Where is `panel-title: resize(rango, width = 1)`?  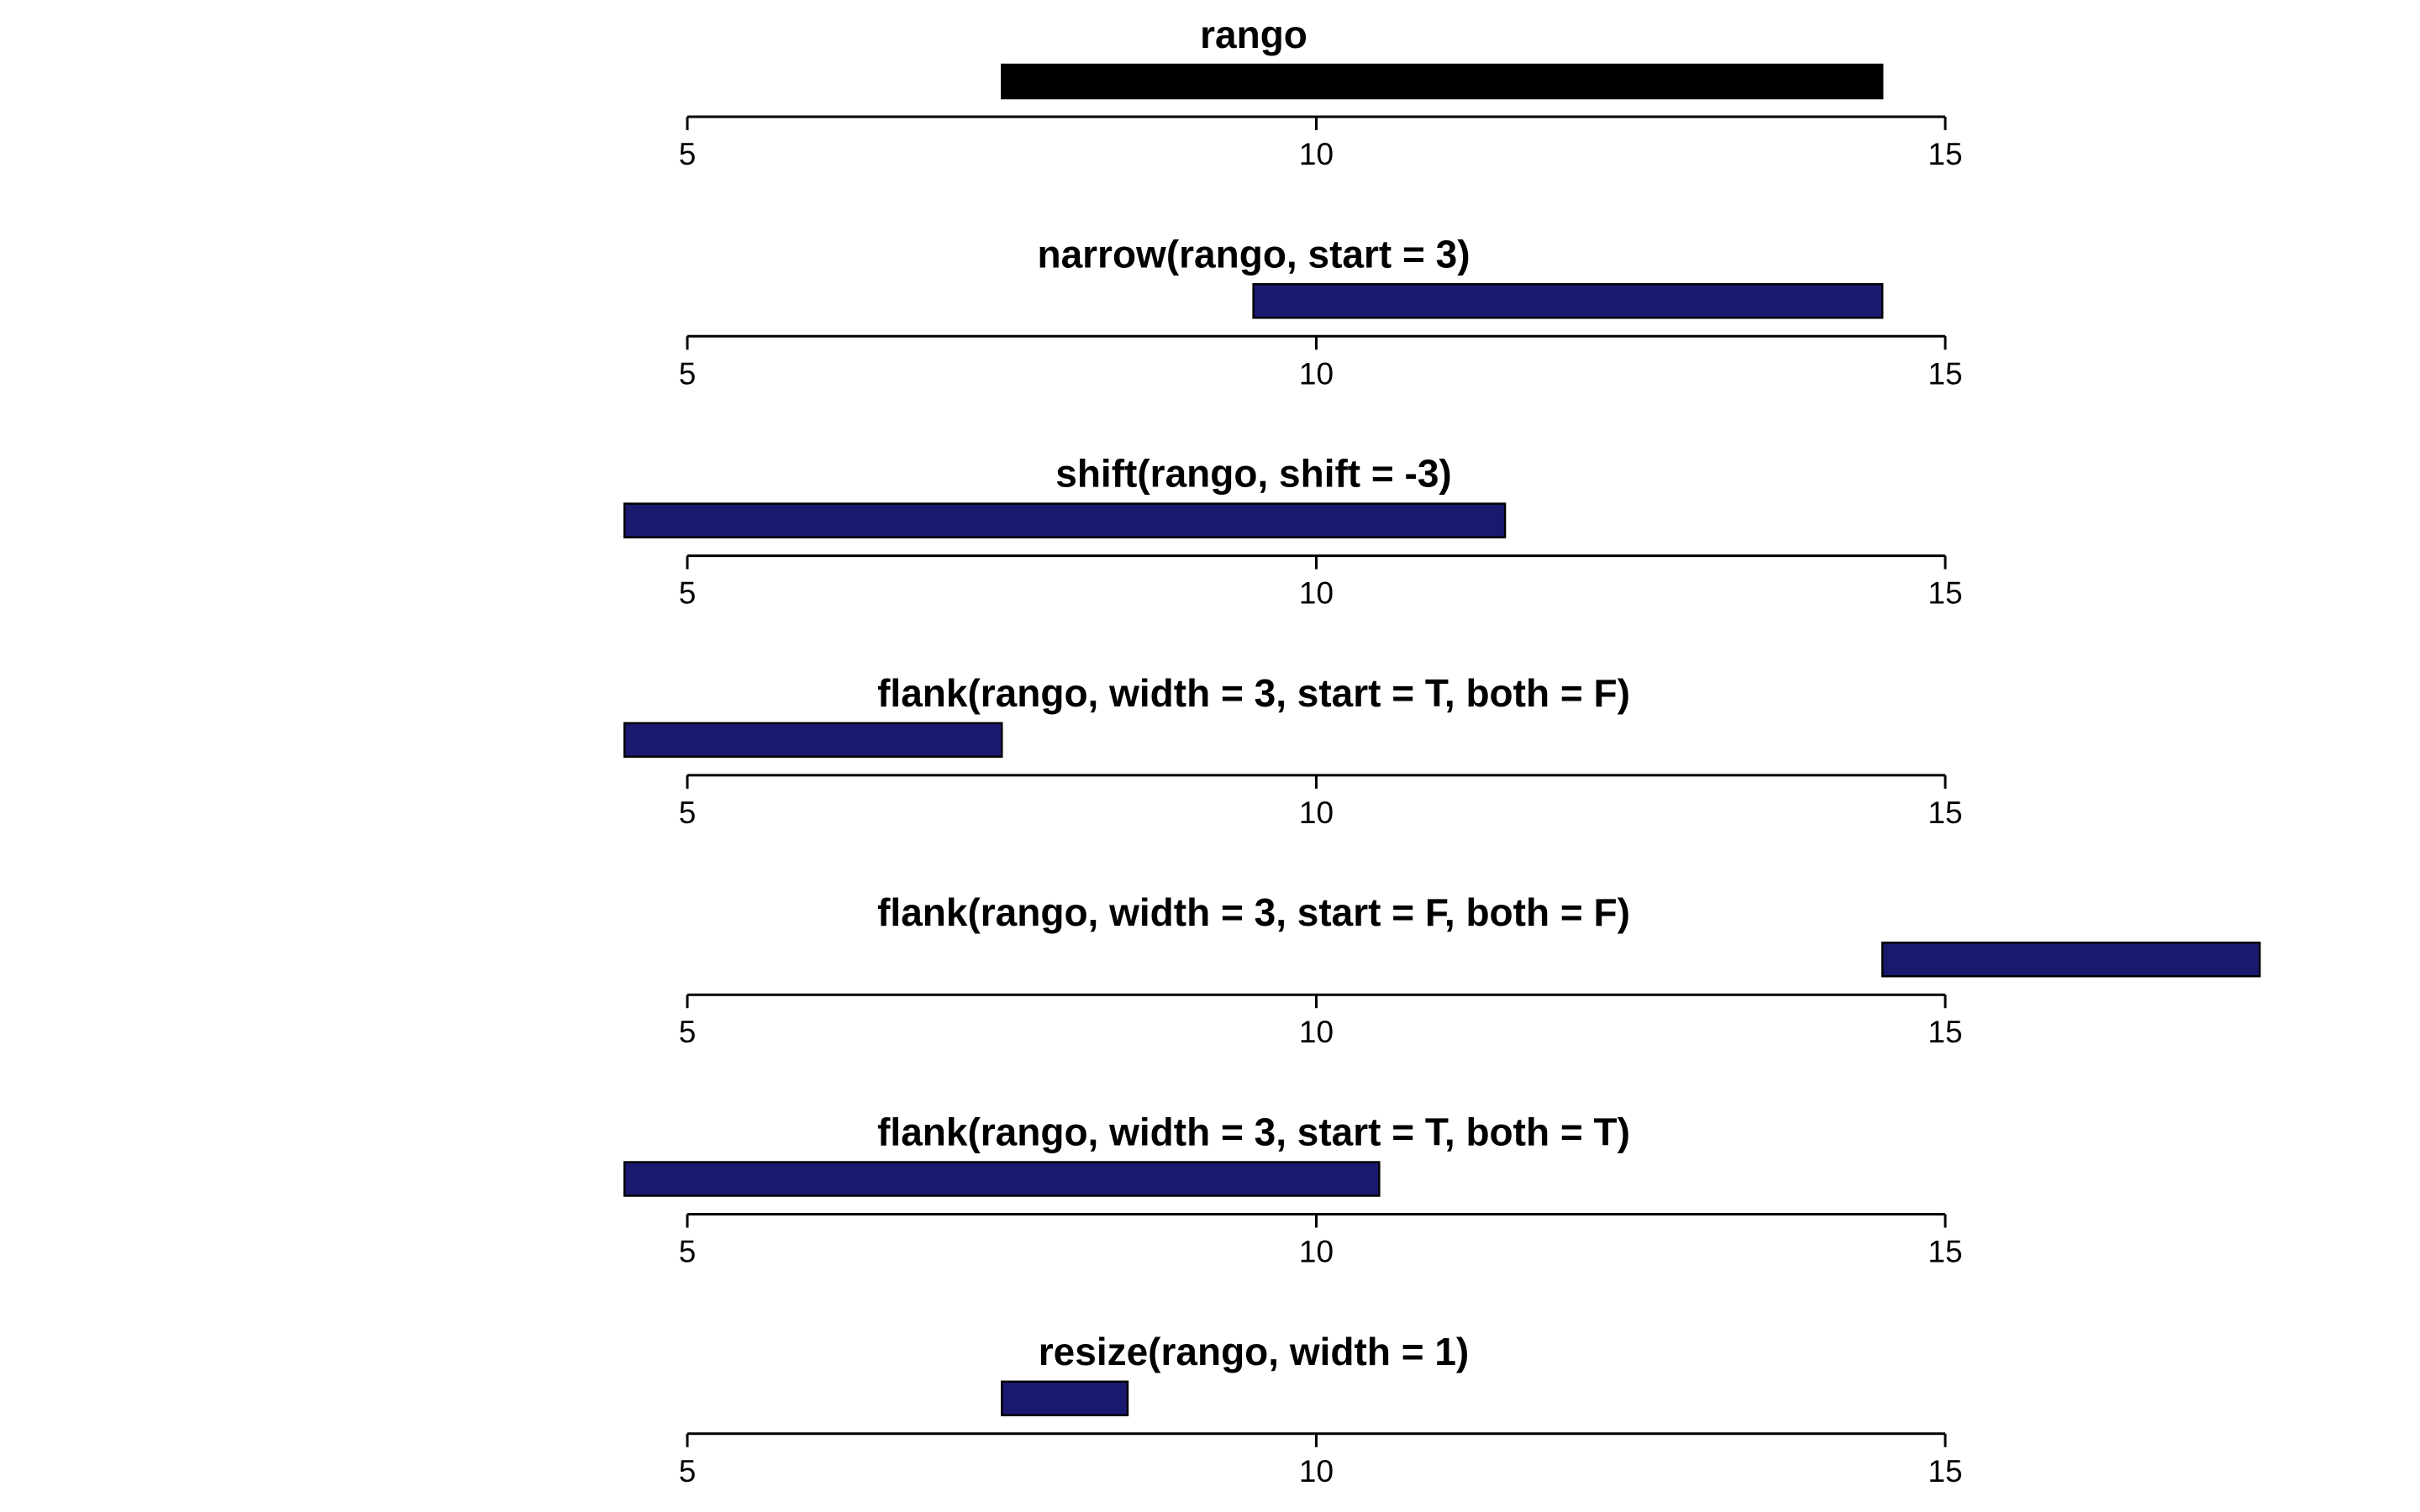
panel-title: resize(rango, width = 1) is located at coordinates (1255, 1351).